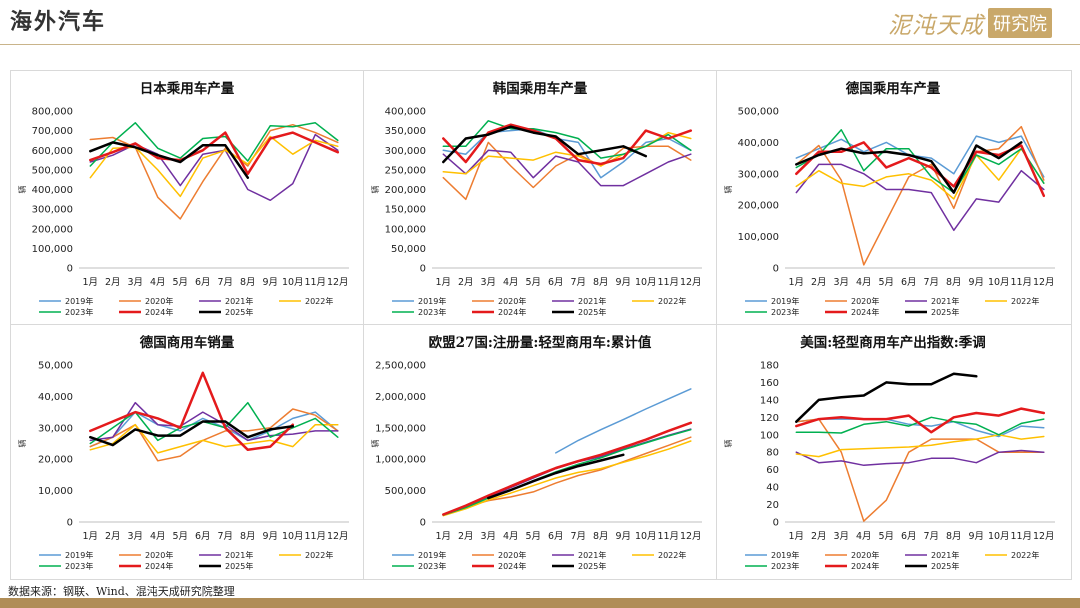  What do you see at coordinates (892, 342) in the screenshot?
I see `chart-title: 美国:轻型商用车产出指数:季调` at bounding box center [892, 342].